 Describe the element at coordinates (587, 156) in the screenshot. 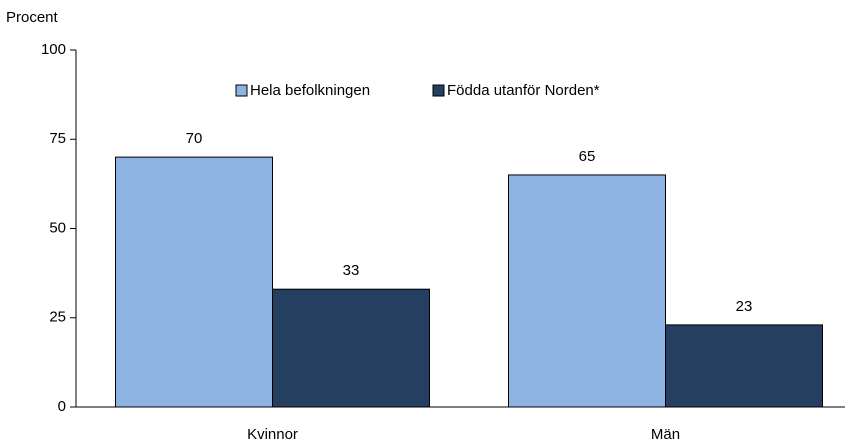

I see `data-label: 65` at that location.